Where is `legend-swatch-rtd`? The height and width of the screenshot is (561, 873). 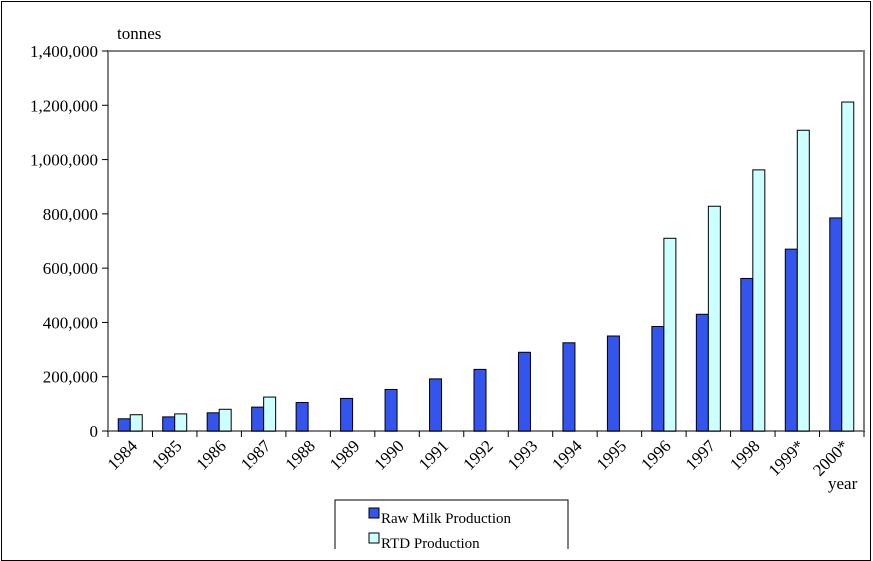 legend-swatch-rtd is located at coordinates (374, 538).